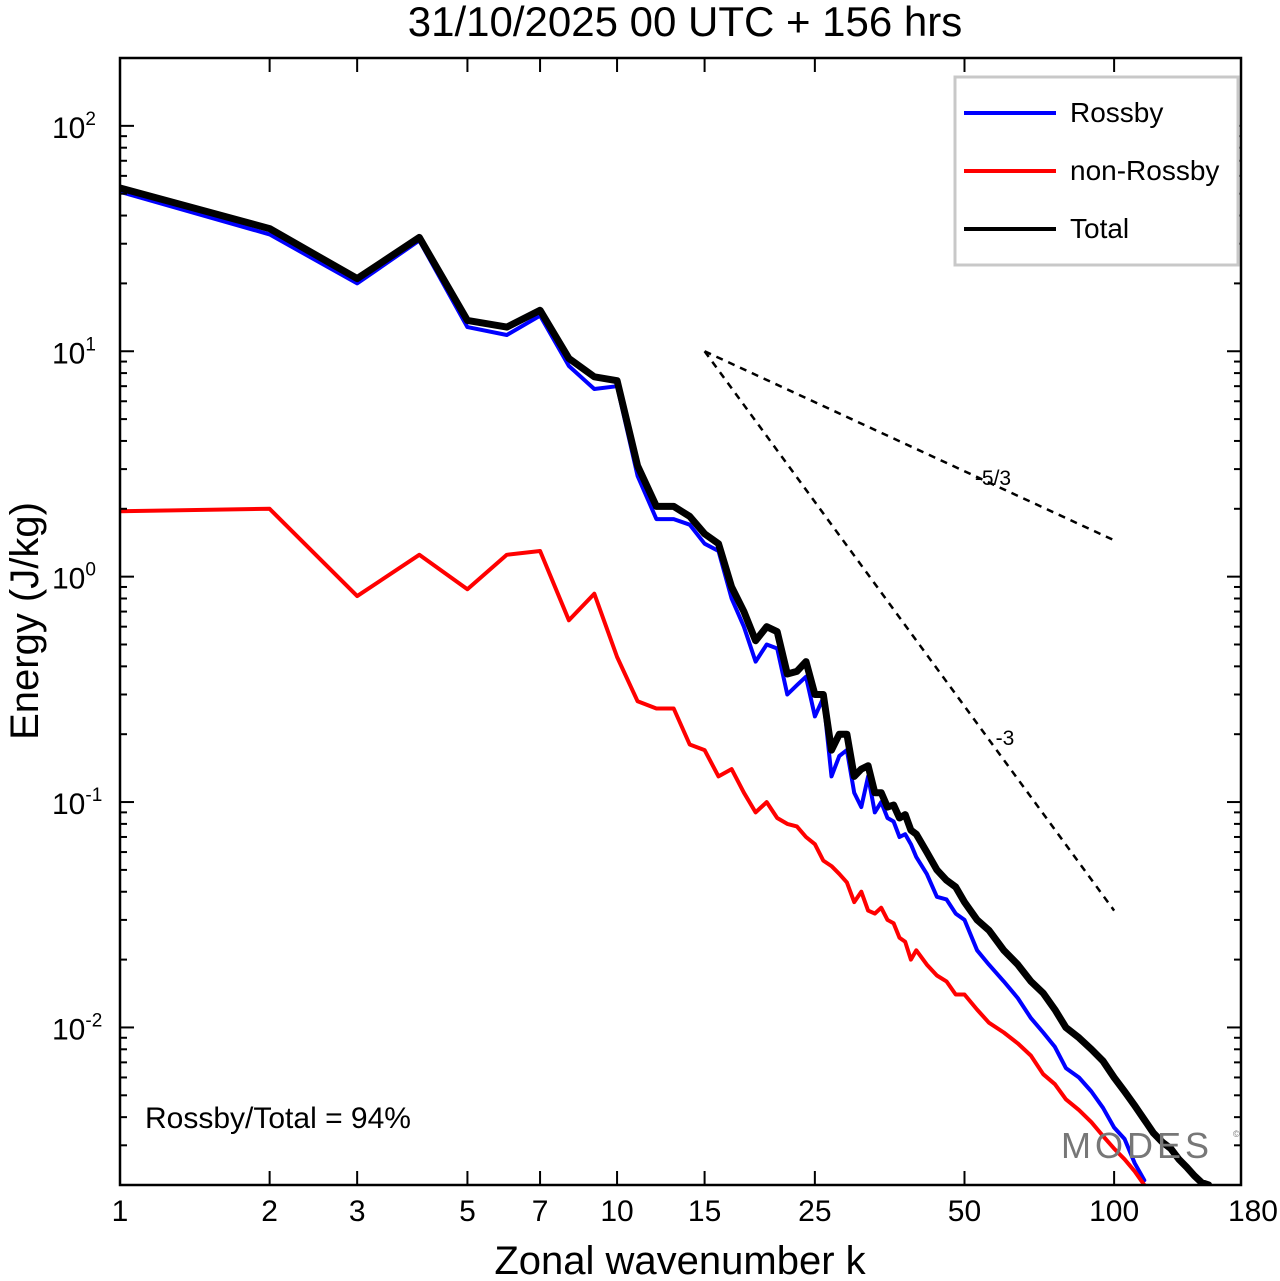  What do you see at coordinates (1114, 1211) in the screenshot?
I see `x-tick-label: 100` at bounding box center [1114, 1211].